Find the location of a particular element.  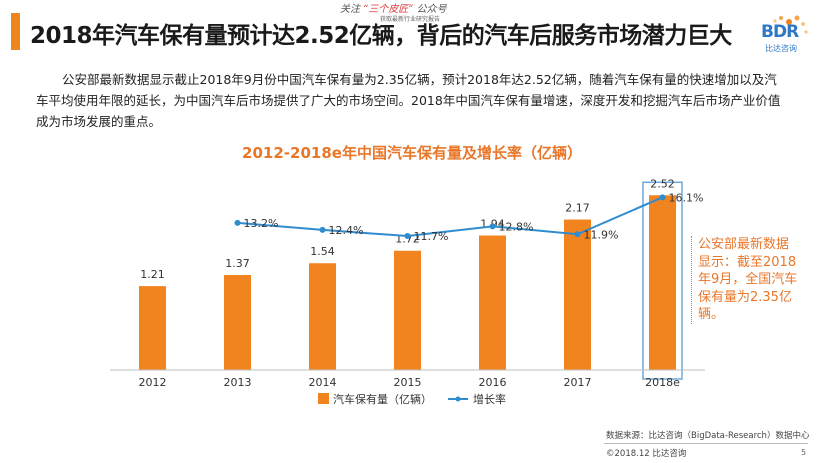

growth-label-2014: 12.4% is located at coordinates (346, 230).